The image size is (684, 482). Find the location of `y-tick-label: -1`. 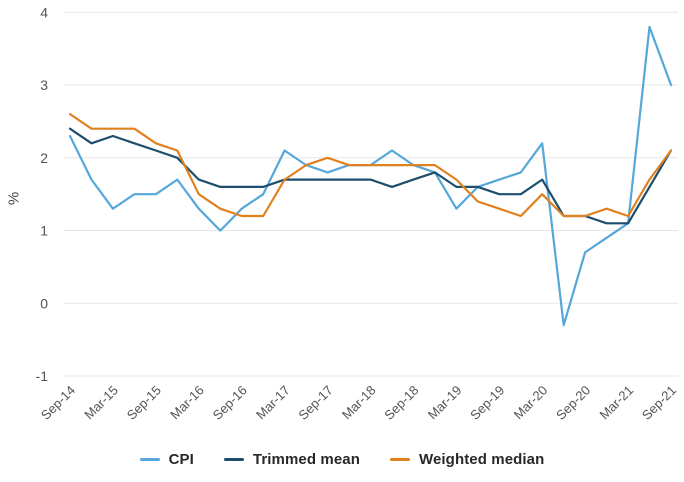

y-tick-label: -1 is located at coordinates (42, 376).